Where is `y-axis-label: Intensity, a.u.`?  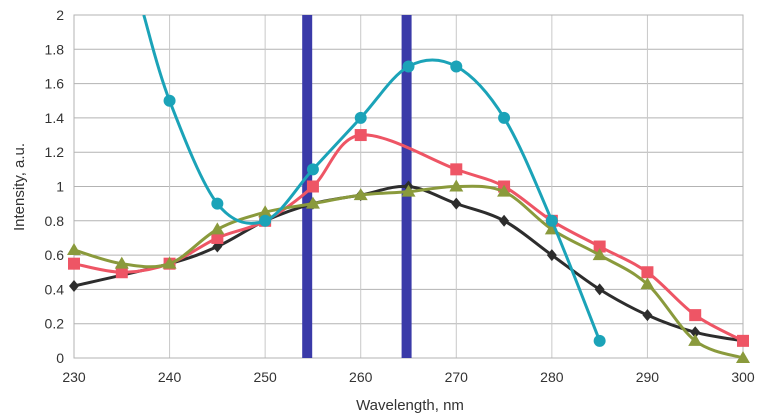
y-axis-label: Intensity, a.u. is located at coordinates (19, 187).